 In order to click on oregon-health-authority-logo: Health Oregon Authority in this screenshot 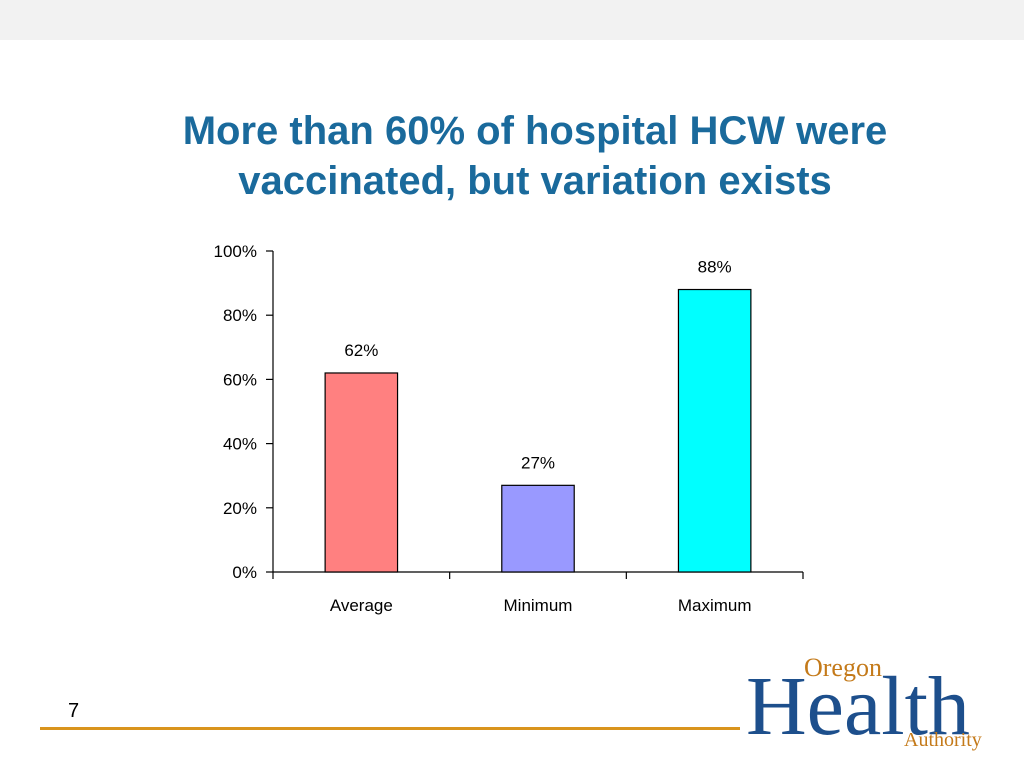, I will do `click(864, 702)`.